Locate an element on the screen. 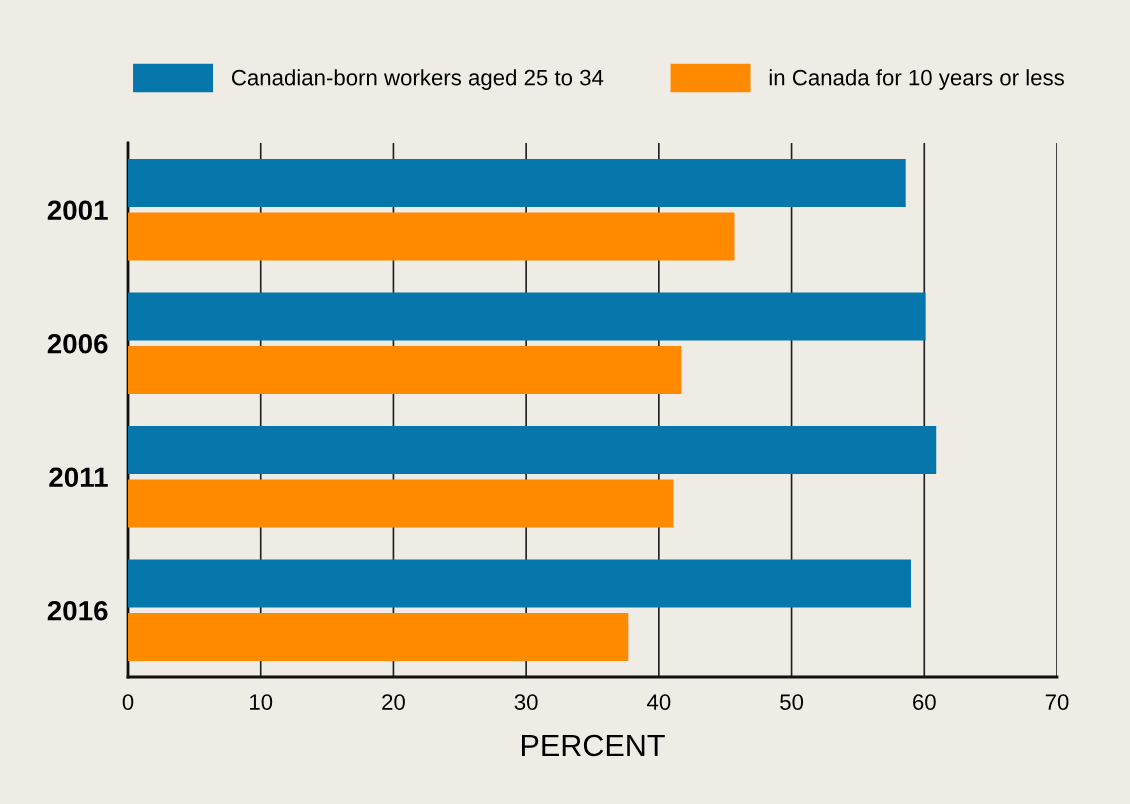 This screenshot has width=1130, height=804. y-tick-label: 2001 is located at coordinates (77, 210).